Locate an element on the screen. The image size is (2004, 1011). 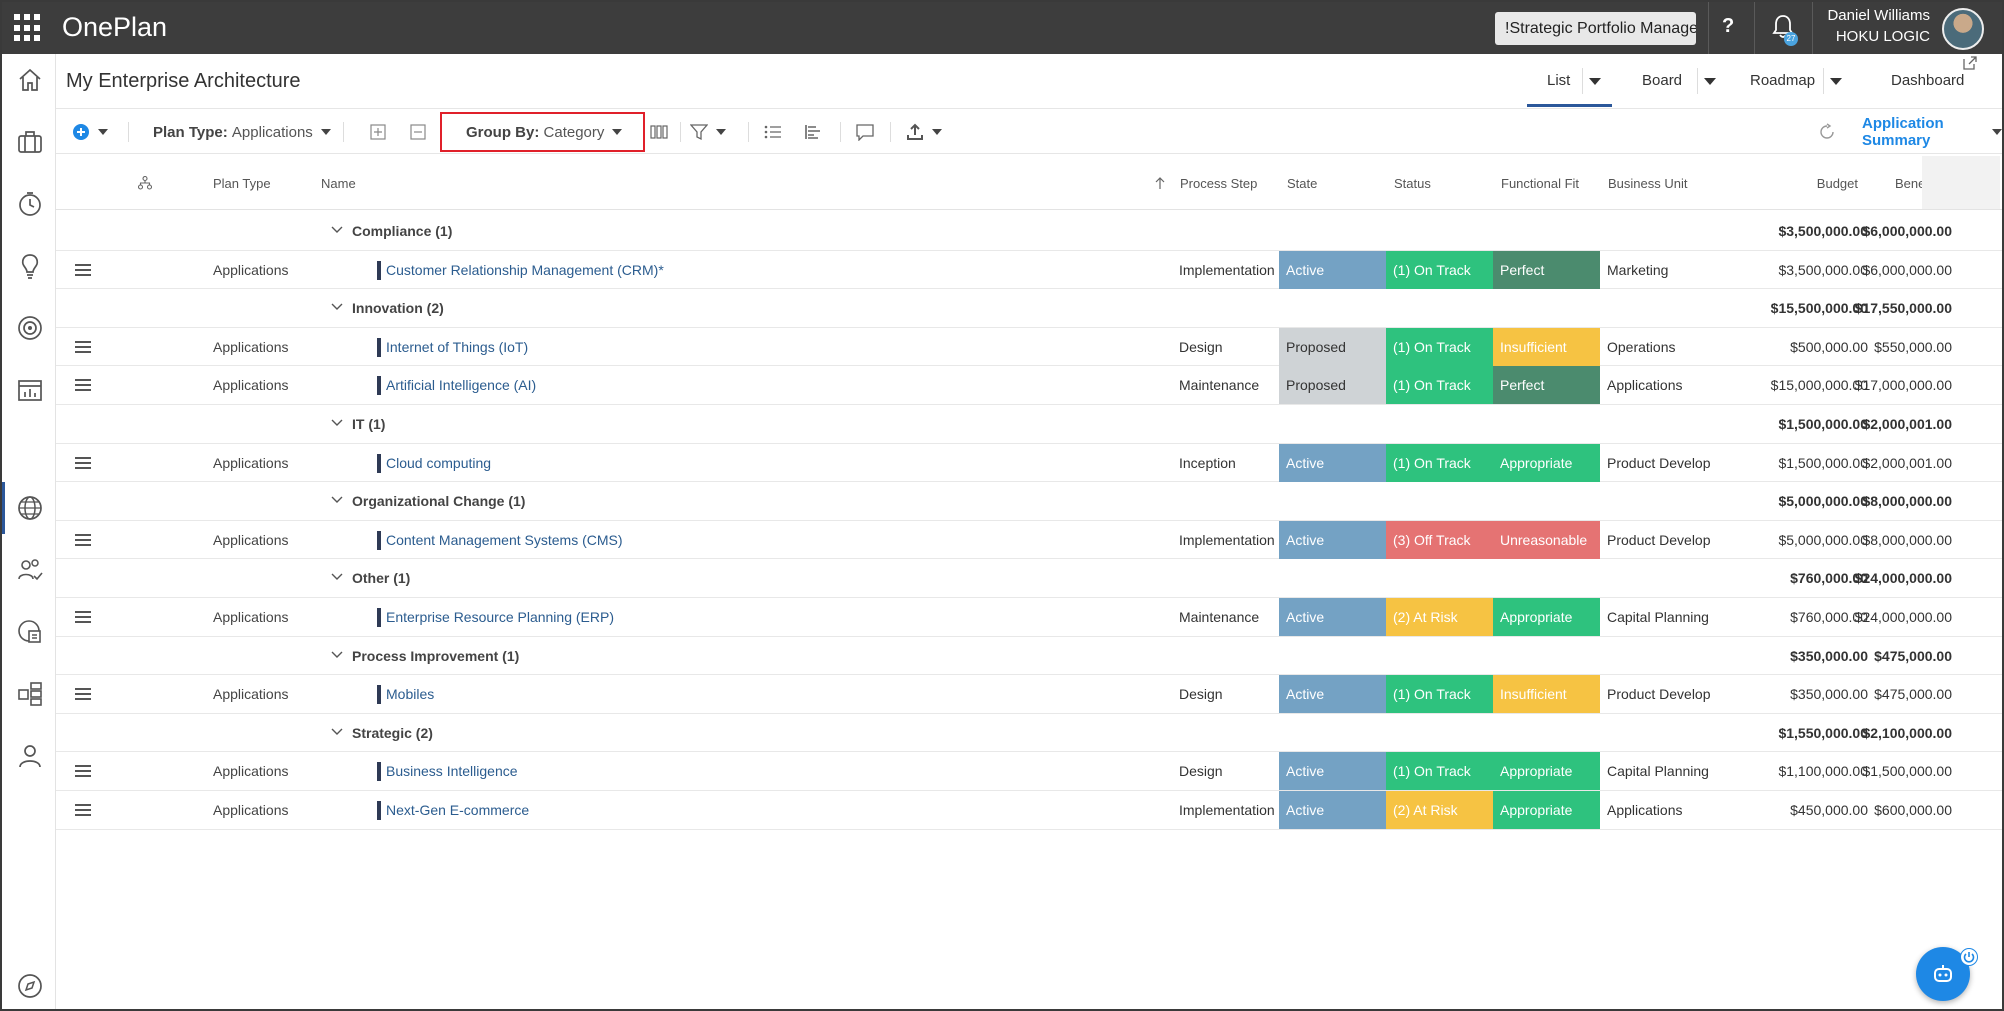
expand-all-button is located at coordinates (378, 132).